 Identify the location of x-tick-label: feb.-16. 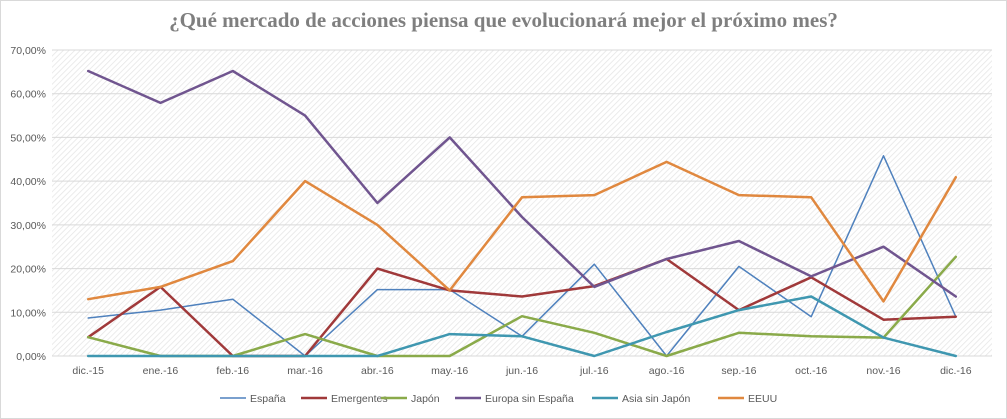
(232, 371).